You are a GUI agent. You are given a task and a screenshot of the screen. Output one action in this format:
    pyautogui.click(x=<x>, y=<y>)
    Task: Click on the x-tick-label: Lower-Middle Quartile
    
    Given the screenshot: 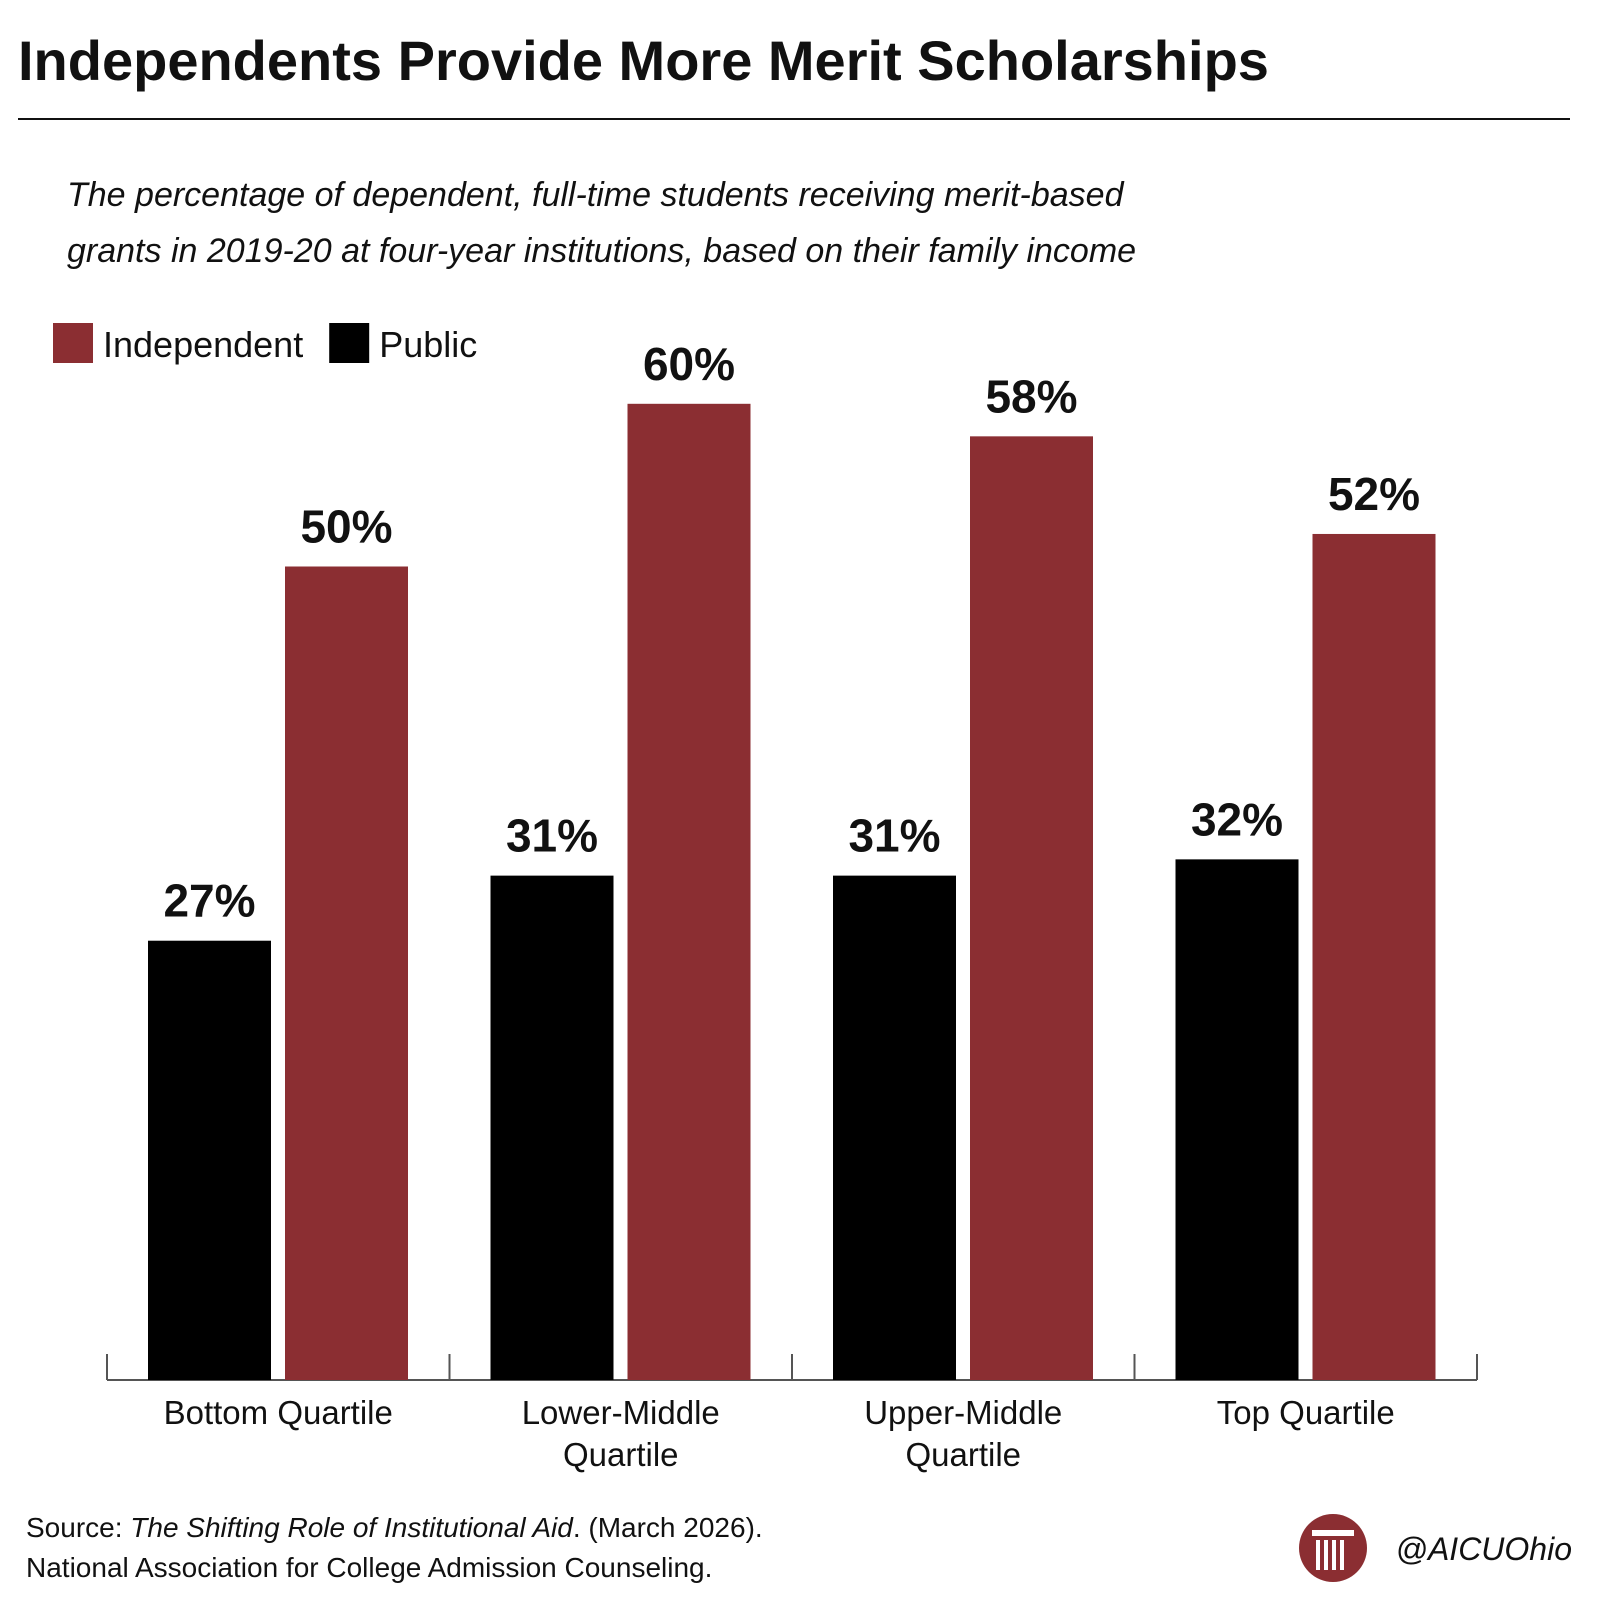 What is the action you would take?
    pyautogui.click(x=620, y=1433)
    